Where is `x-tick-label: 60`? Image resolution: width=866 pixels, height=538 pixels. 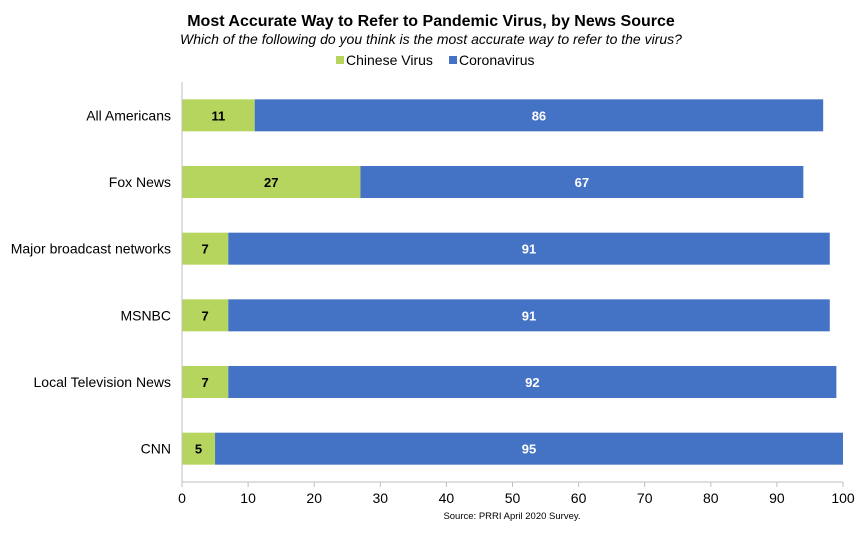
x-tick-label: 60 is located at coordinates (579, 498).